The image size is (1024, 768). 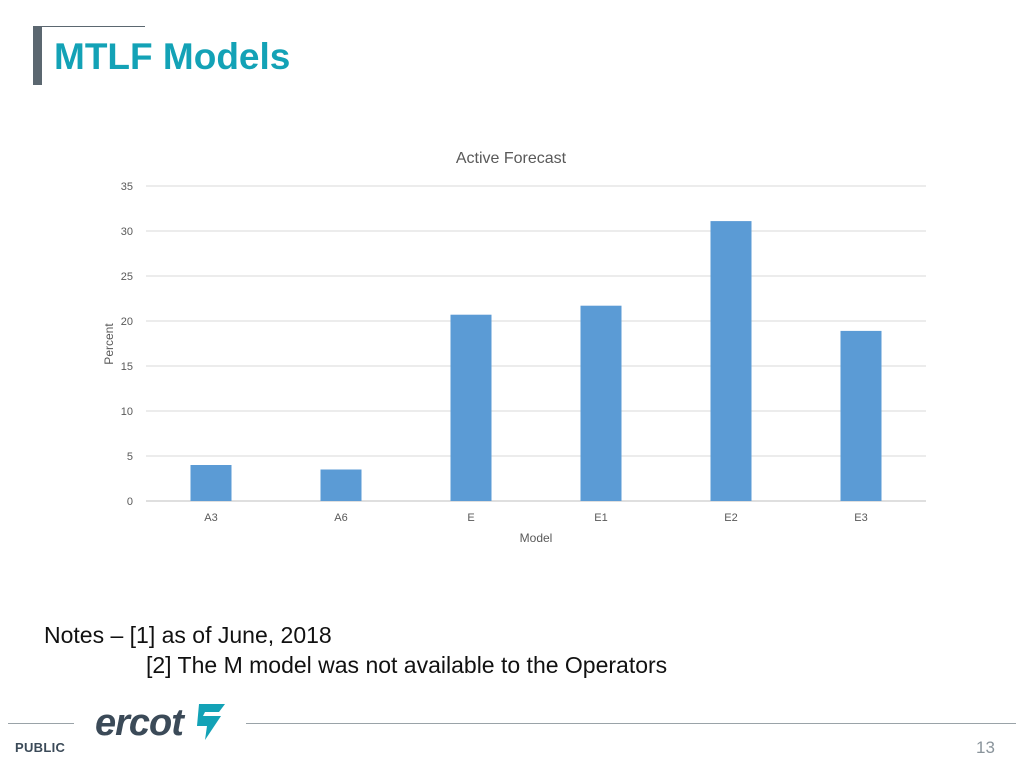 What do you see at coordinates (731, 361) in the screenshot?
I see `bar-e2` at bounding box center [731, 361].